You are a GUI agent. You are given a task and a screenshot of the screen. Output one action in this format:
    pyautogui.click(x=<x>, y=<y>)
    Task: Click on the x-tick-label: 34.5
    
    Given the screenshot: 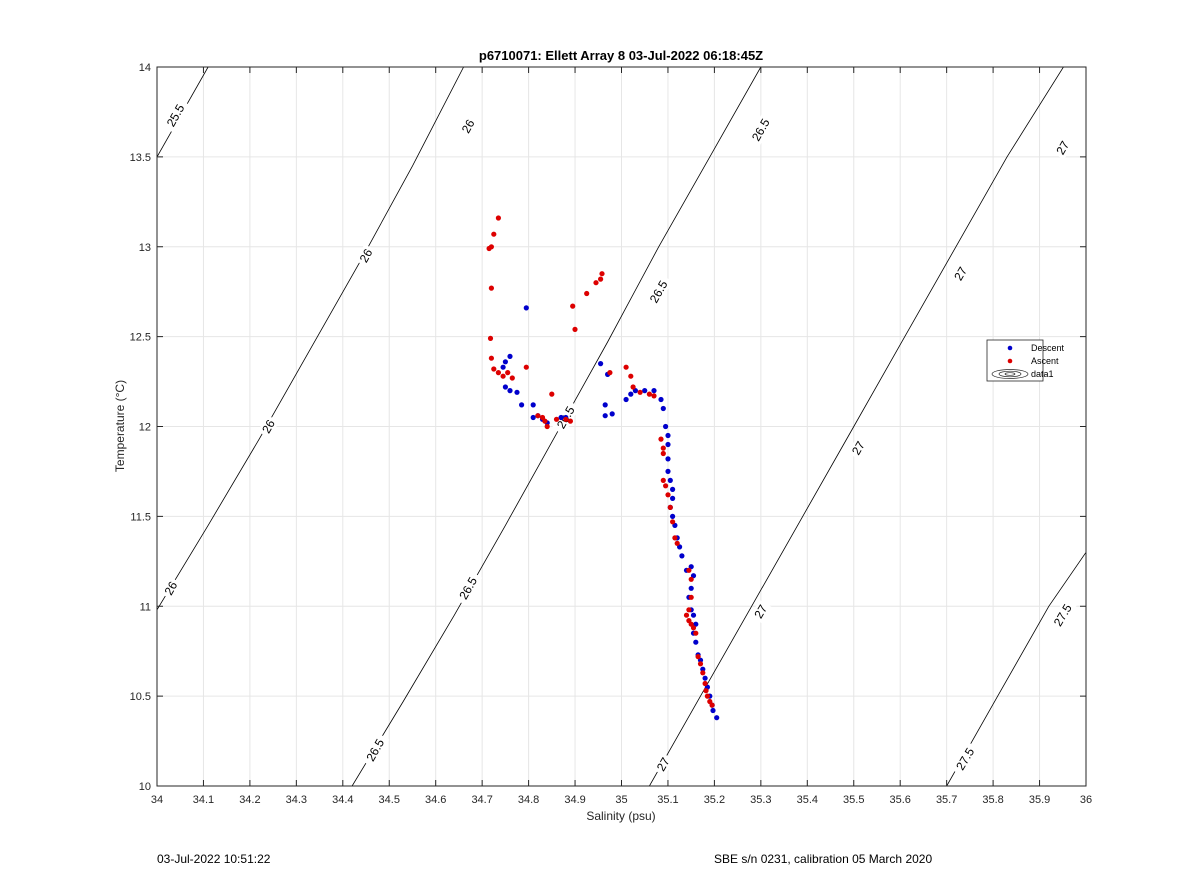 What is the action you would take?
    pyautogui.click(x=389, y=800)
    